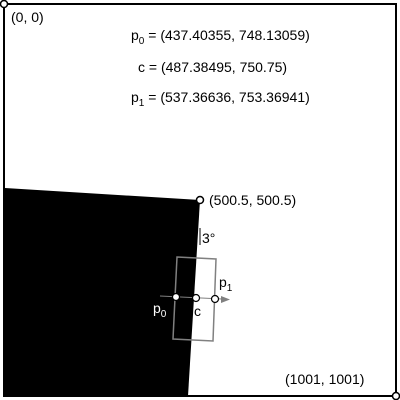  What do you see at coordinates (160, 310) in the screenshot?
I see `p0-point-label: p0` at bounding box center [160, 310].